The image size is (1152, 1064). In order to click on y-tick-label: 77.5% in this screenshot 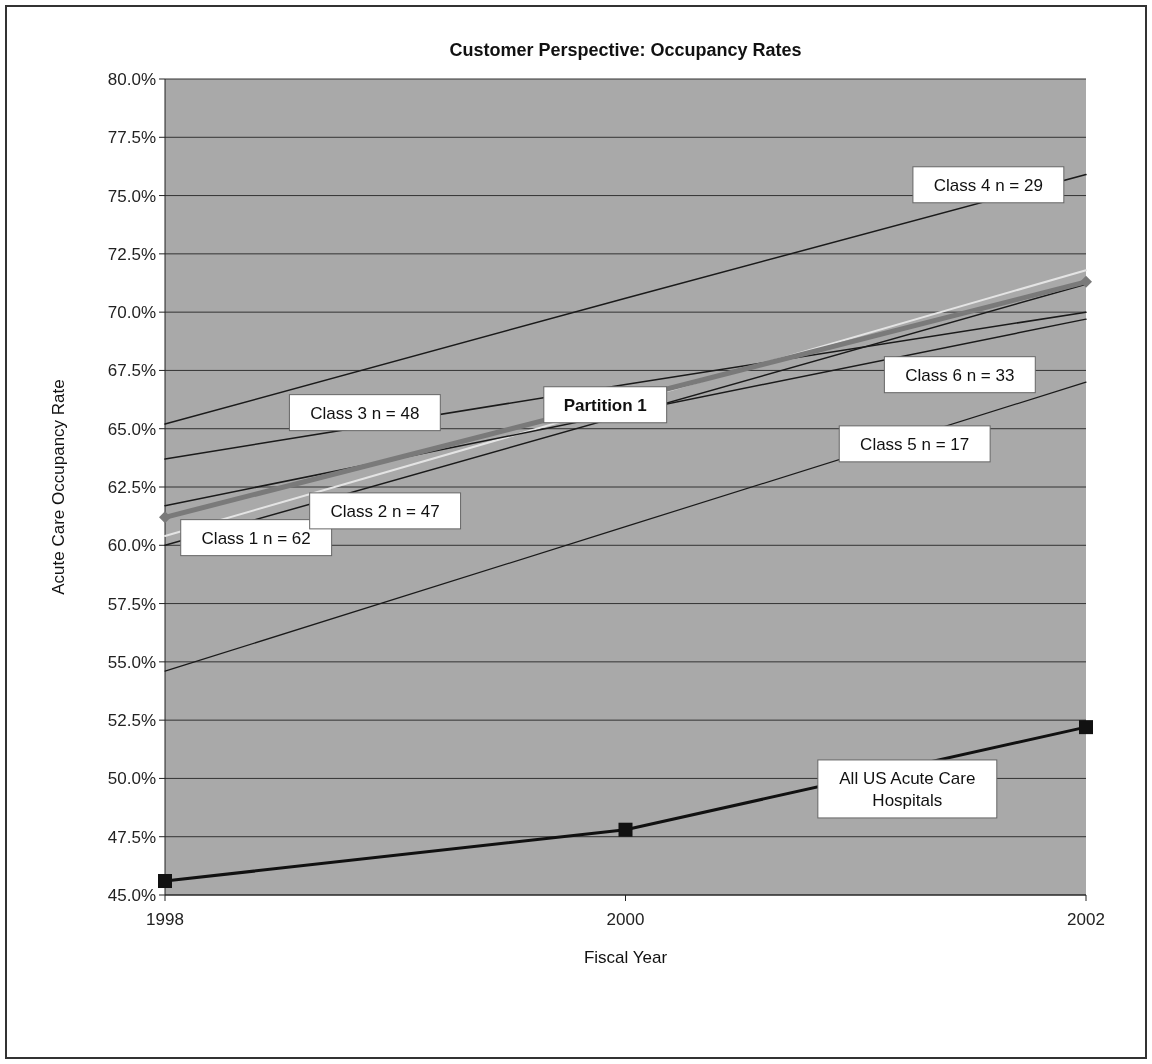, I will do `click(131, 138)`.